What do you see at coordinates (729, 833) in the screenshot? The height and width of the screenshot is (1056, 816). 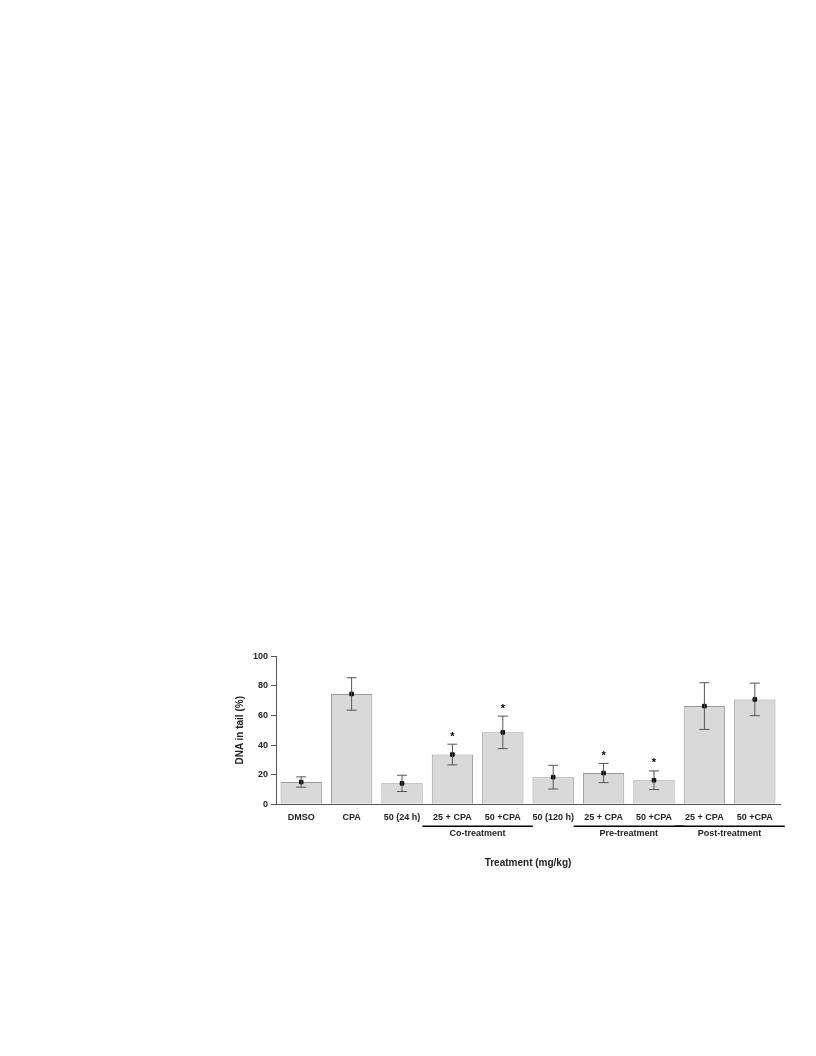 I see `text: Post-treatment` at bounding box center [729, 833].